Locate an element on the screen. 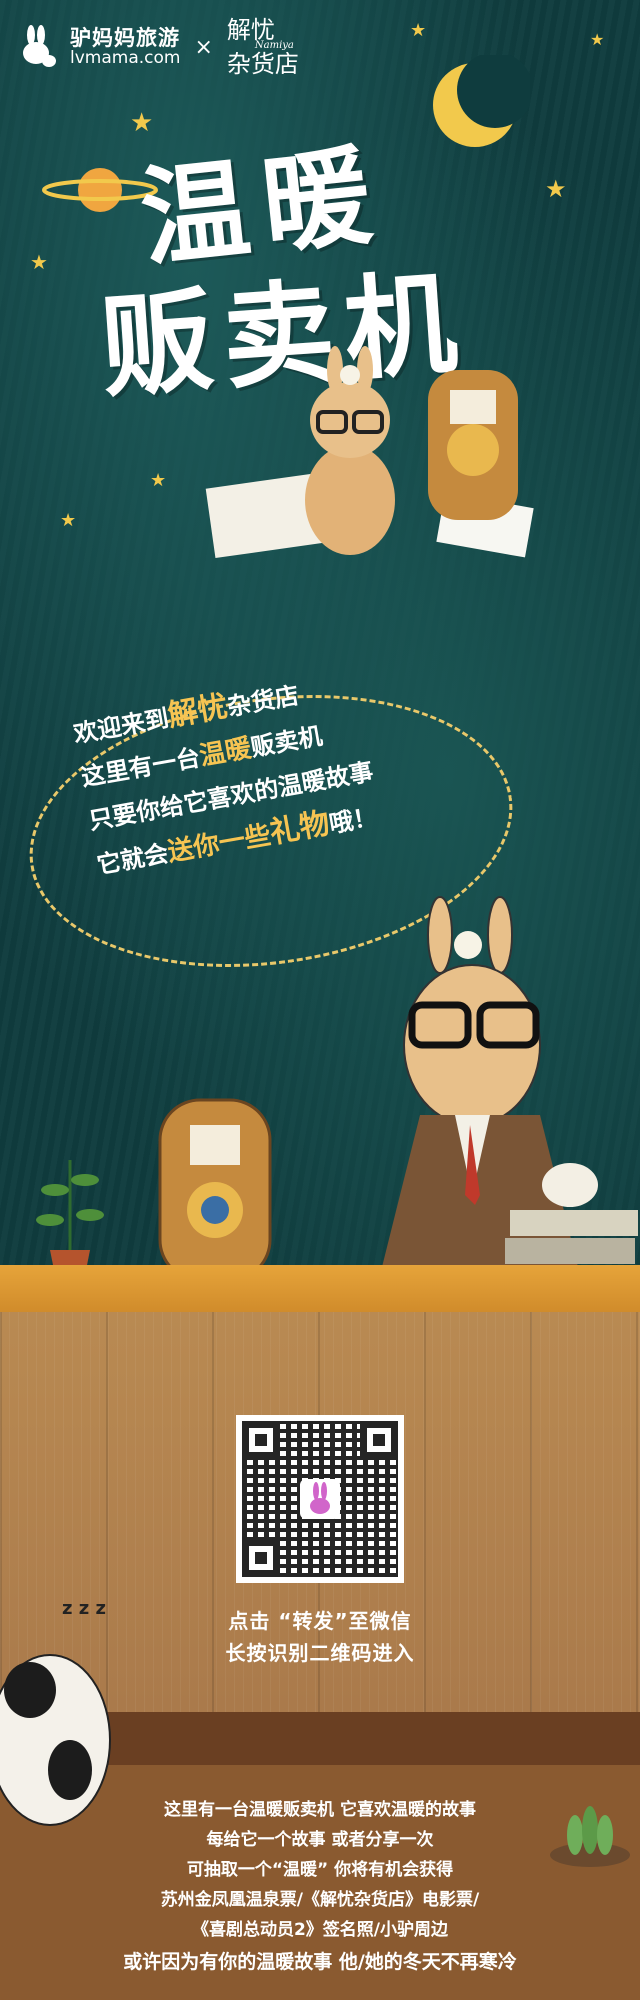  lvmama-brand: 驴妈妈旅游 lvmama.com is located at coordinates (125, 47).